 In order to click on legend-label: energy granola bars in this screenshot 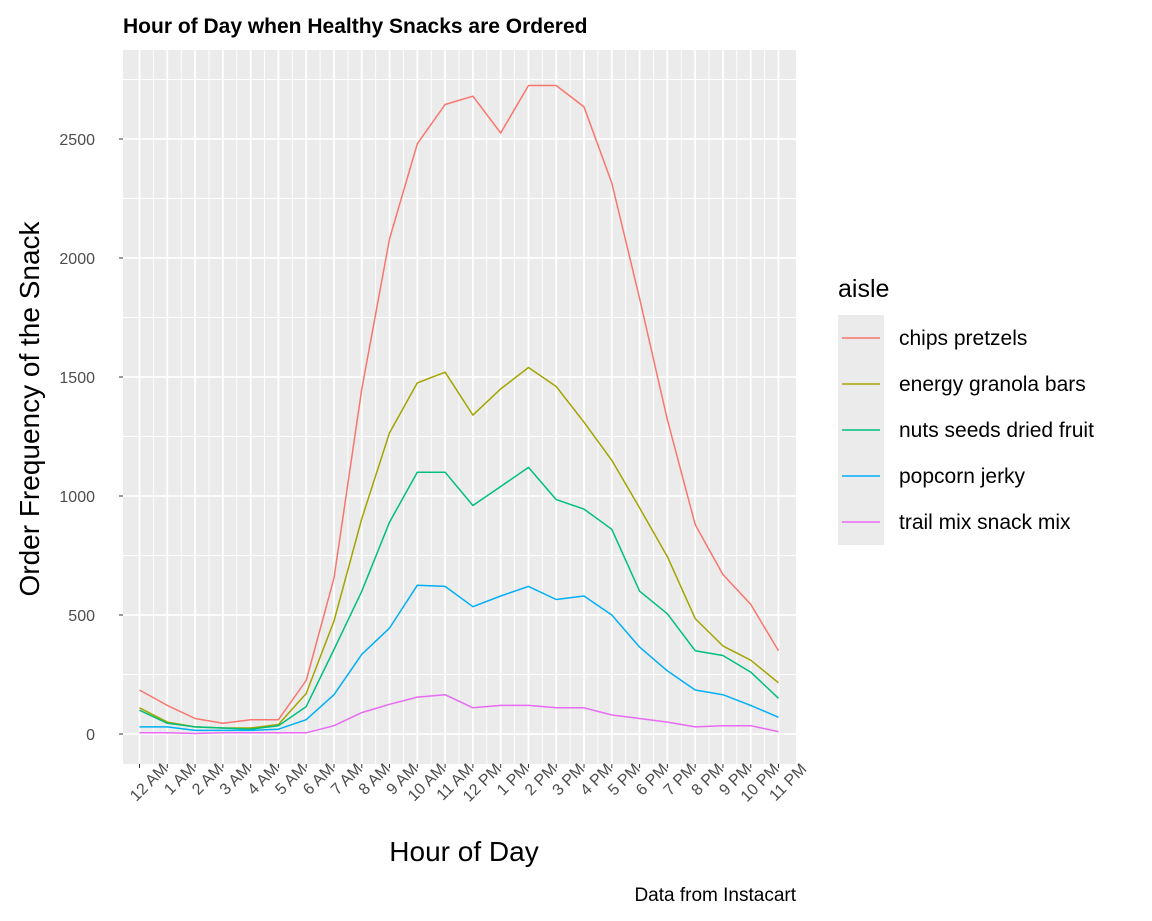, I will do `click(992, 384)`.